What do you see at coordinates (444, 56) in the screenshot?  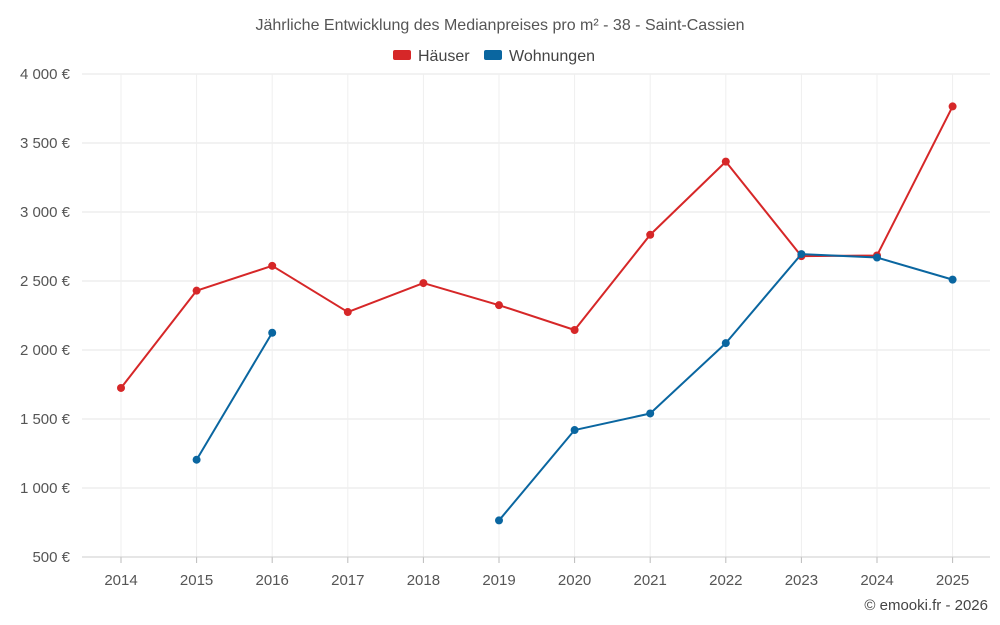 I see `legend-label-houses: Häuser` at bounding box center [444, 56].